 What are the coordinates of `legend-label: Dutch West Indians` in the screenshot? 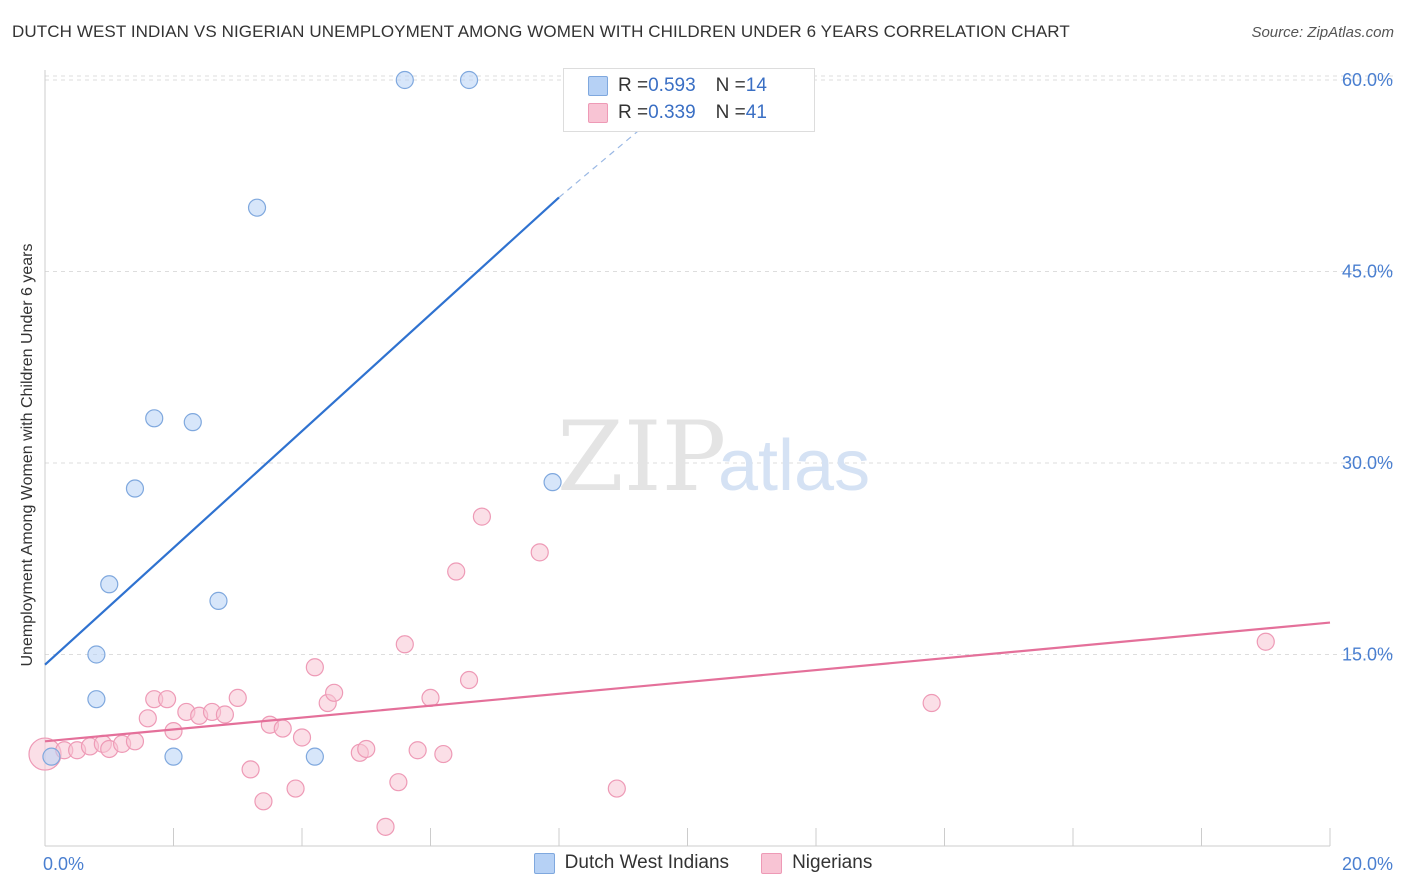 It's located at (647, 862).